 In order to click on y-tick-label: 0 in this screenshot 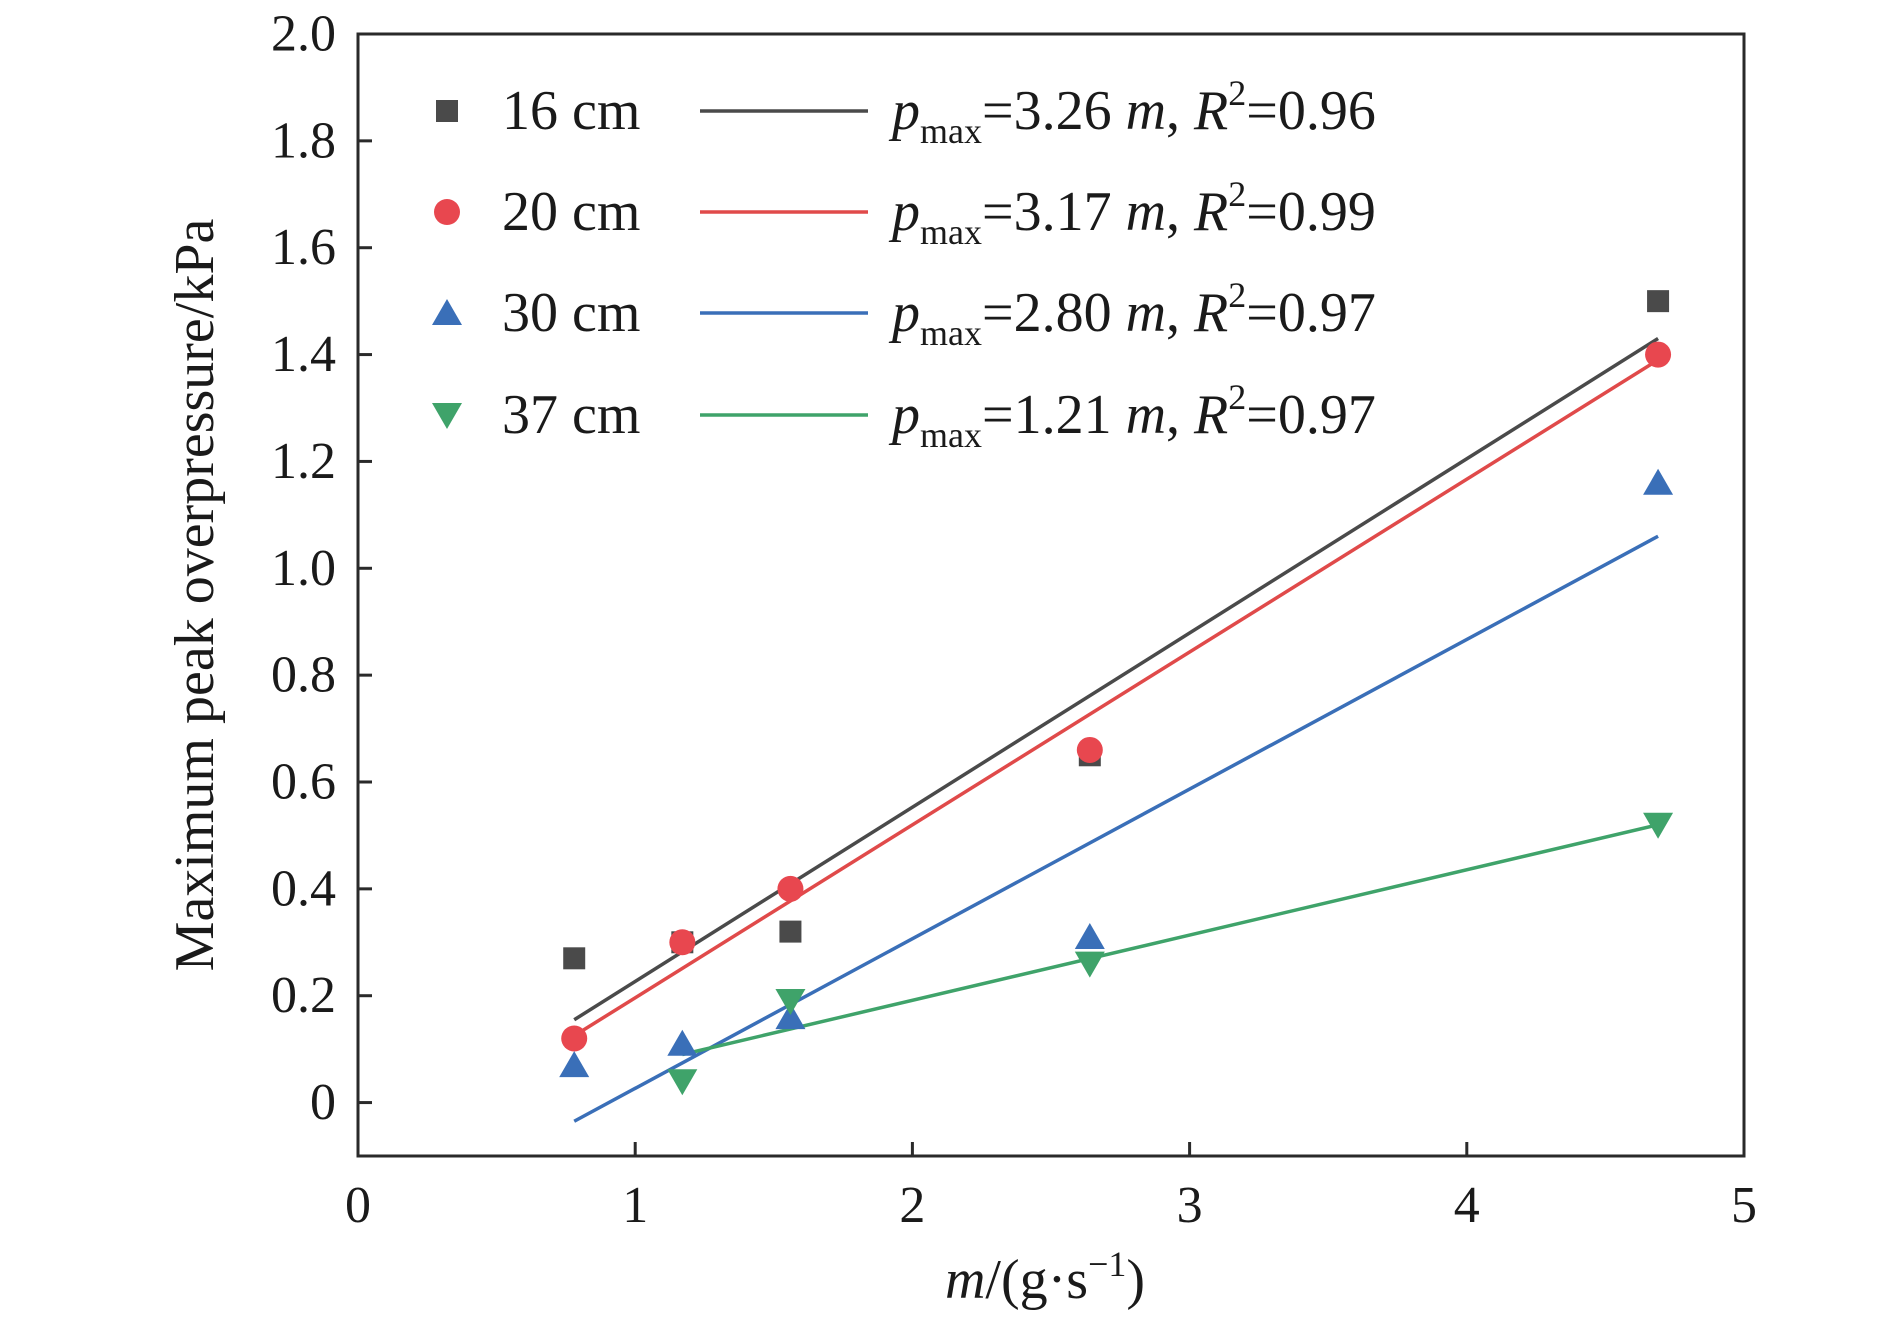, I will do `click(323, 1102)`.